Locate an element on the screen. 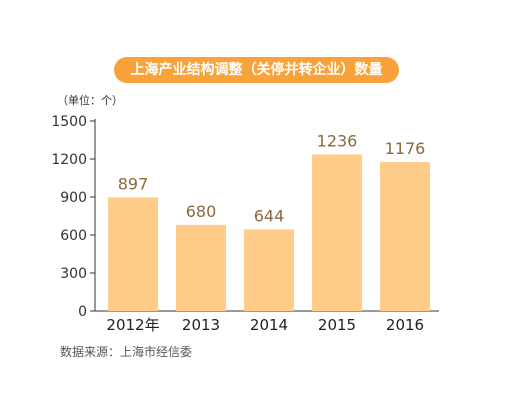  y-tick-label: 600 is located at coordinates (73, 236).